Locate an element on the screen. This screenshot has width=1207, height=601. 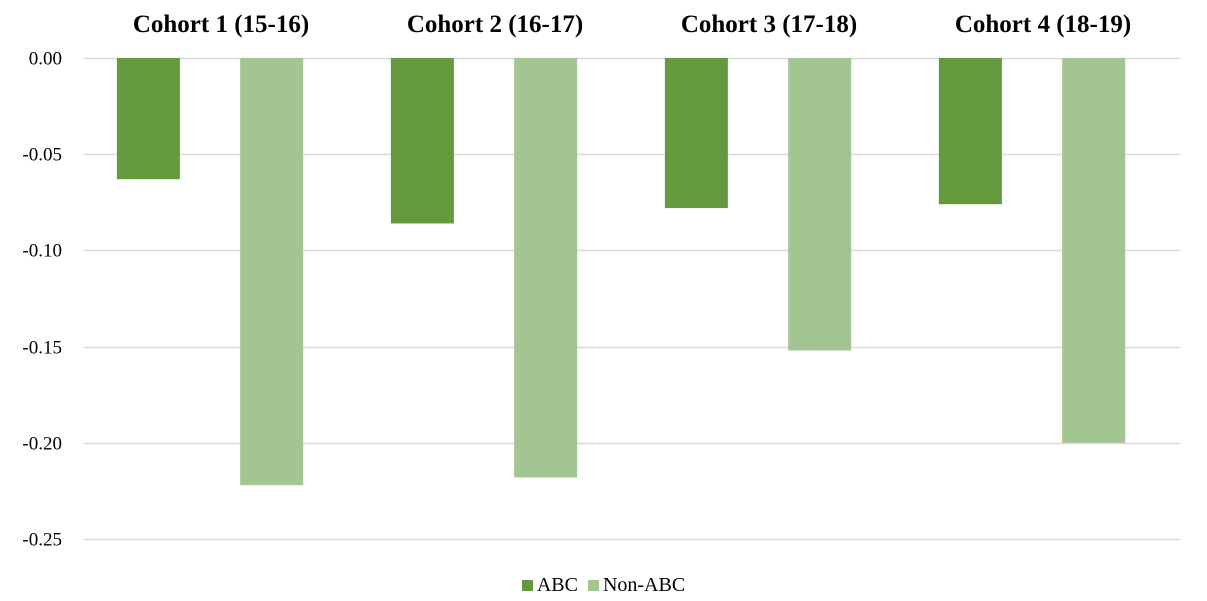
y-tick-label: -0.10 is located at coordinates (42, 251).